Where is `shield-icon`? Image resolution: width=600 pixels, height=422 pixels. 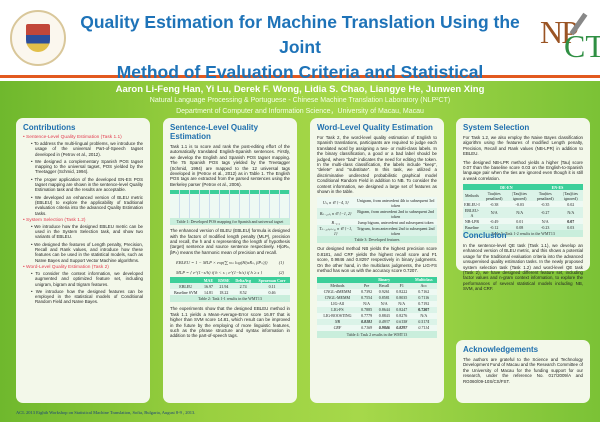 shield-icon is located at coordinates (38, 38).